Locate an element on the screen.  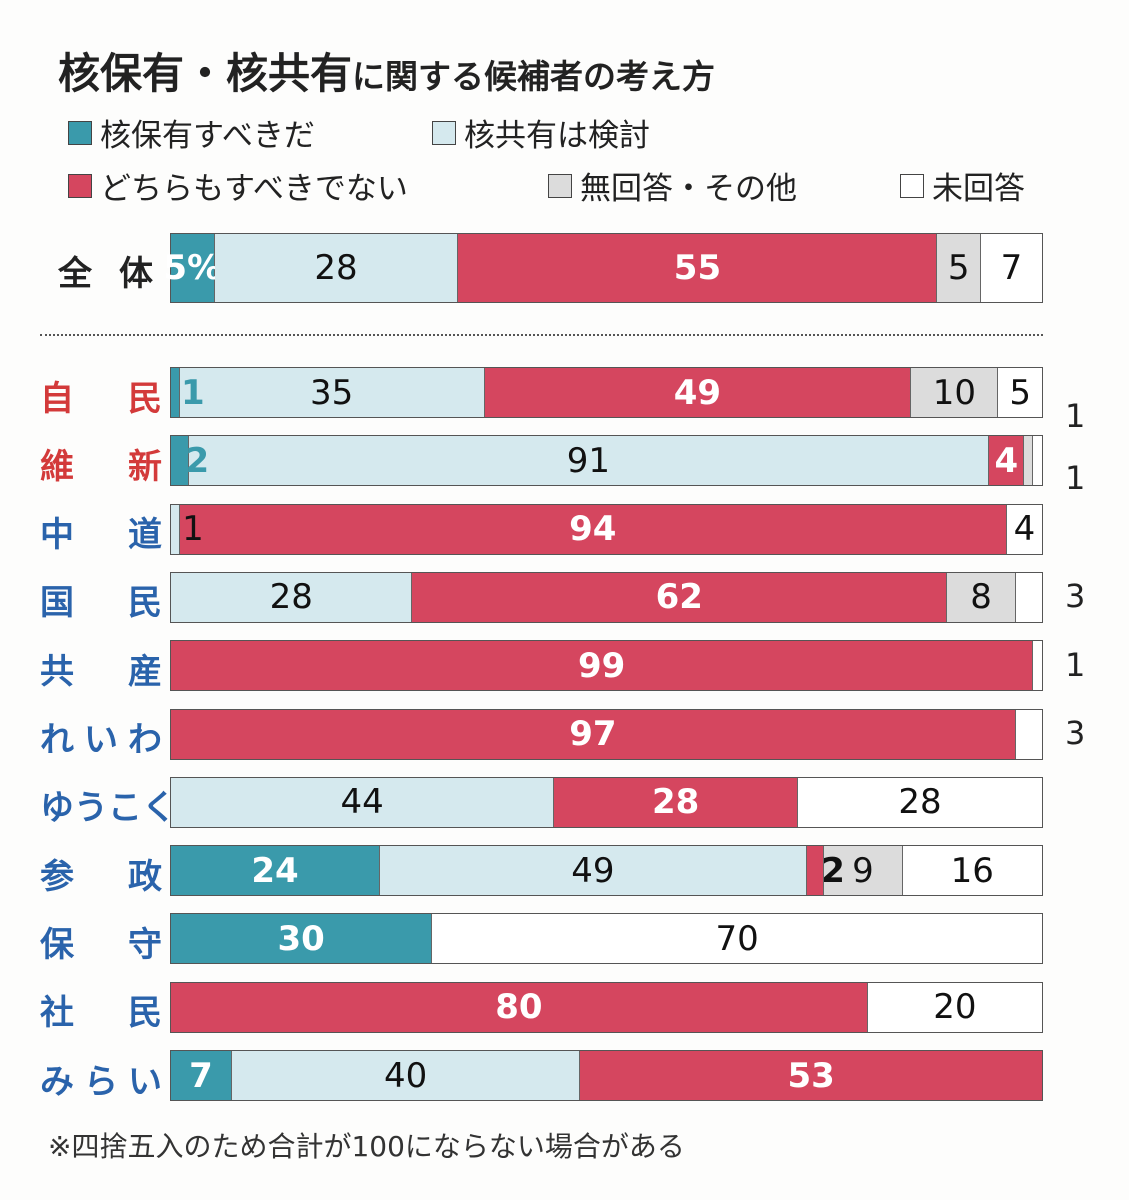
legend-item: 未回答 is located at coordinates (962, 185).